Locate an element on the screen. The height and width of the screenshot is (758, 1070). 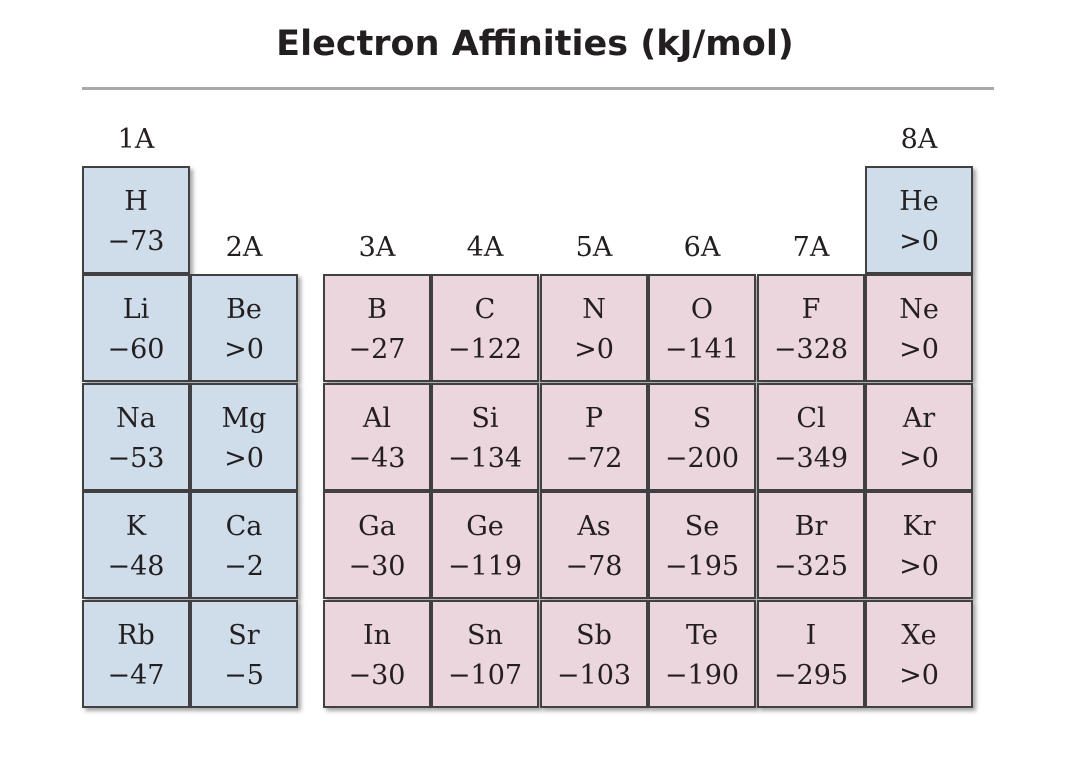
element-value: −107 is located at coordinates (485, 675).